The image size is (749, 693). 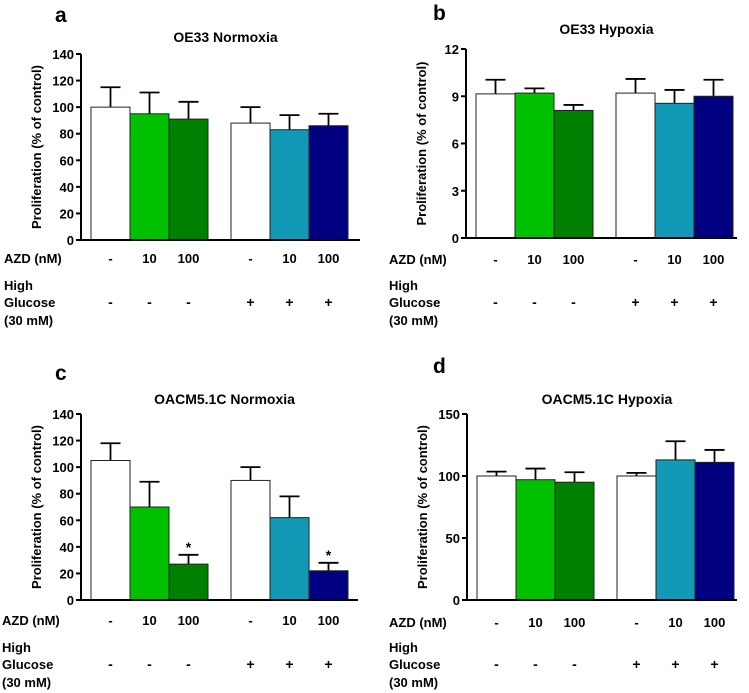 What do you see at coordinates (455, 144) in the screenshot?
I see `y-tick-label: 6` at bounding box center [455, 144].